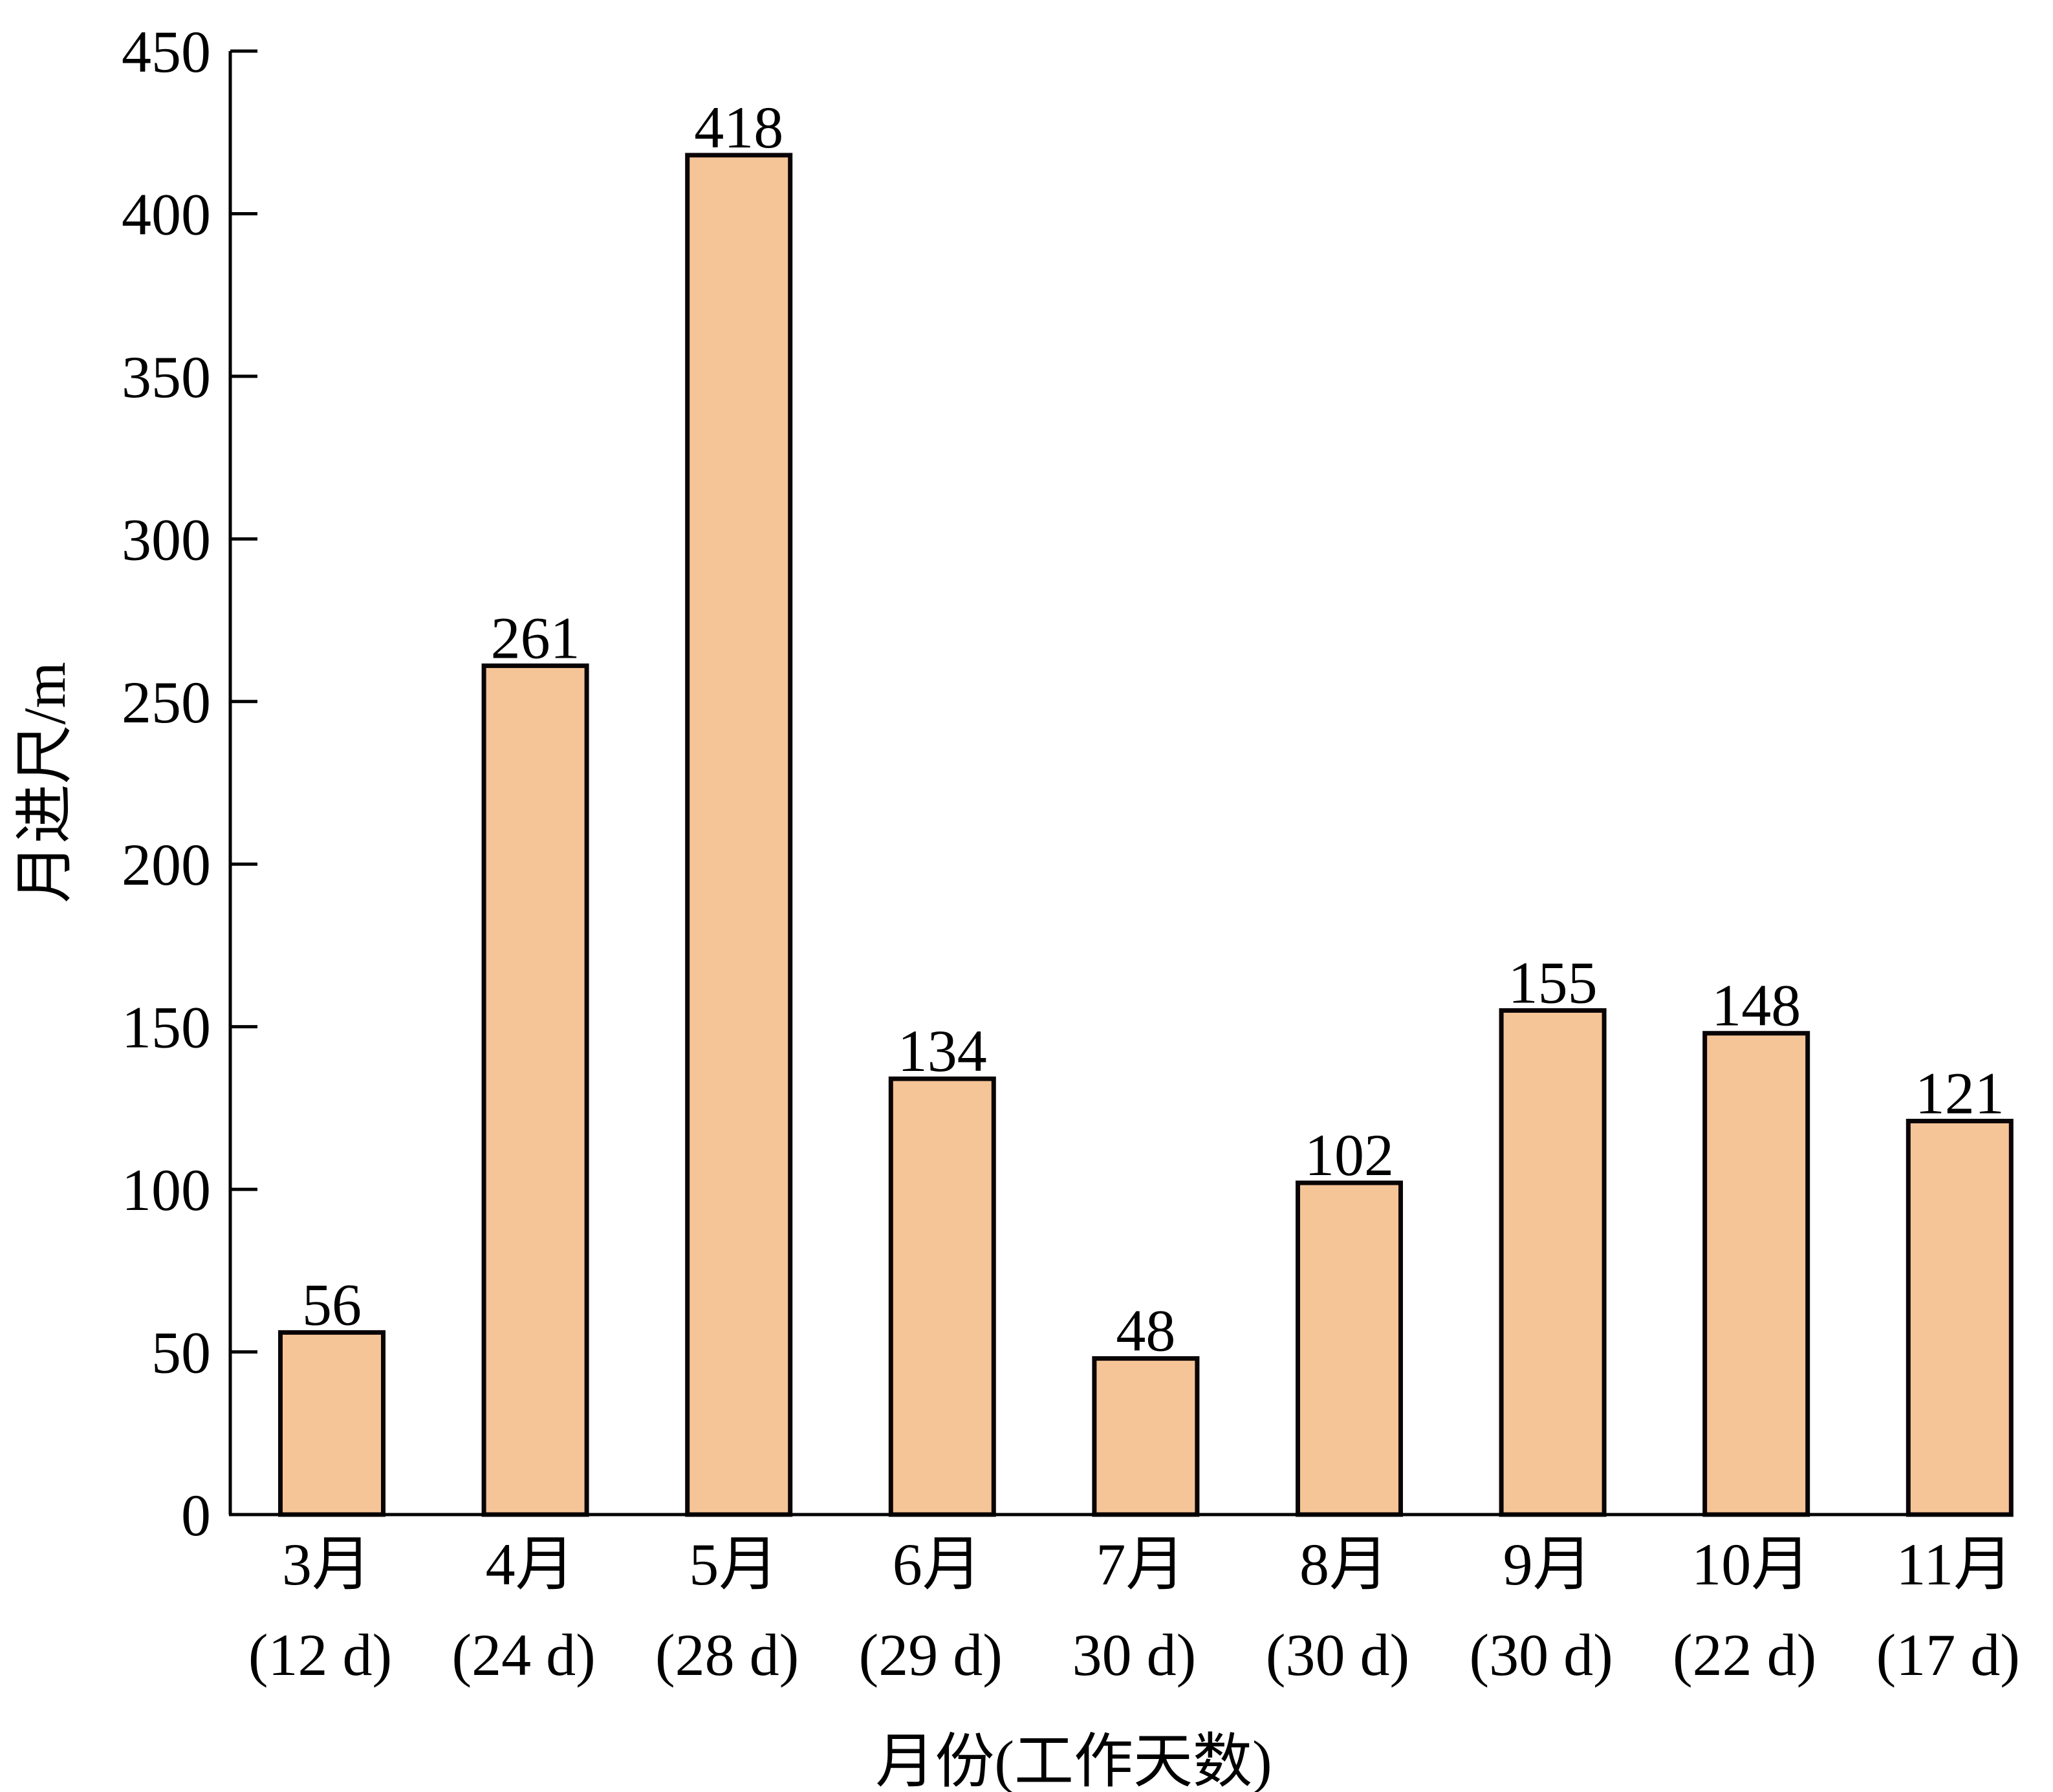  Describe the element at coordinates (166, 539) in the screenshot. I see `y-tick-label: 300` at that location.